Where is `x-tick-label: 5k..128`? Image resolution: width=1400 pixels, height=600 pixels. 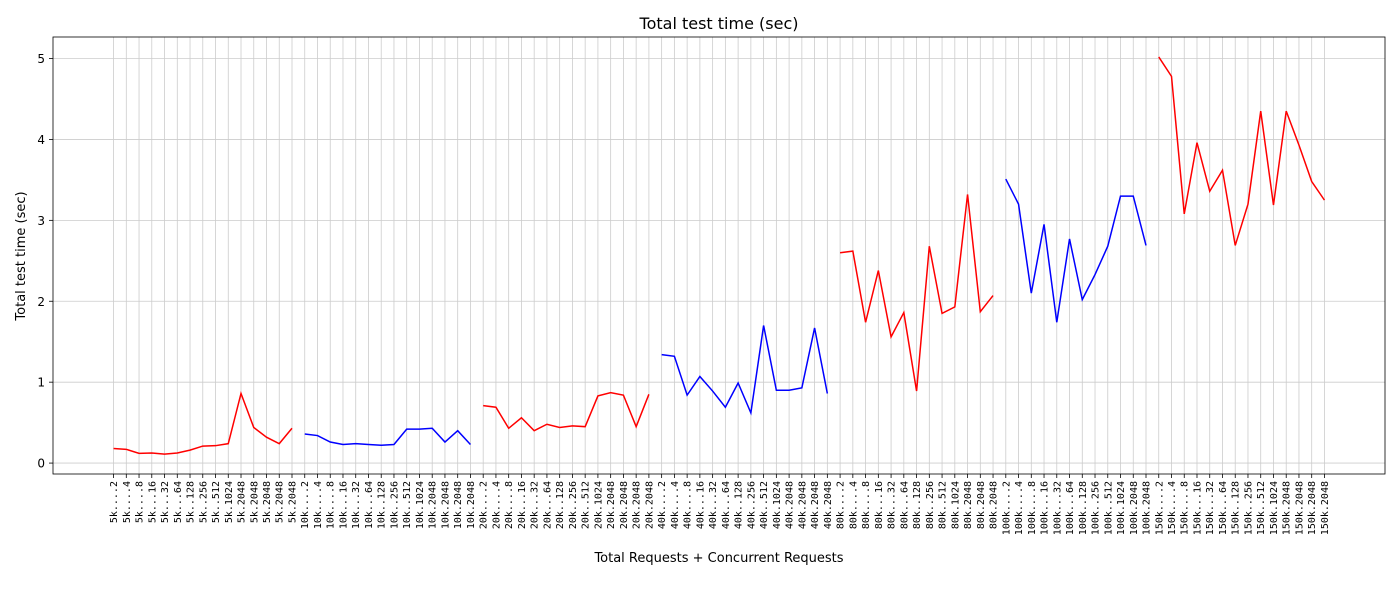
x-tick-label: 5k..128 is located at coordinates (191, 502).